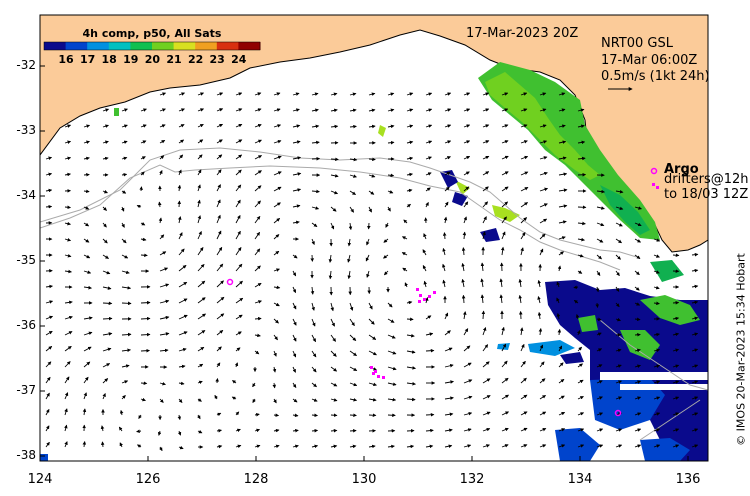 This screenshot has height=496, width=750. Describe the element at coordinates (639, 310) in the screenshot. I see `sst-swath-green-lower` at that location.